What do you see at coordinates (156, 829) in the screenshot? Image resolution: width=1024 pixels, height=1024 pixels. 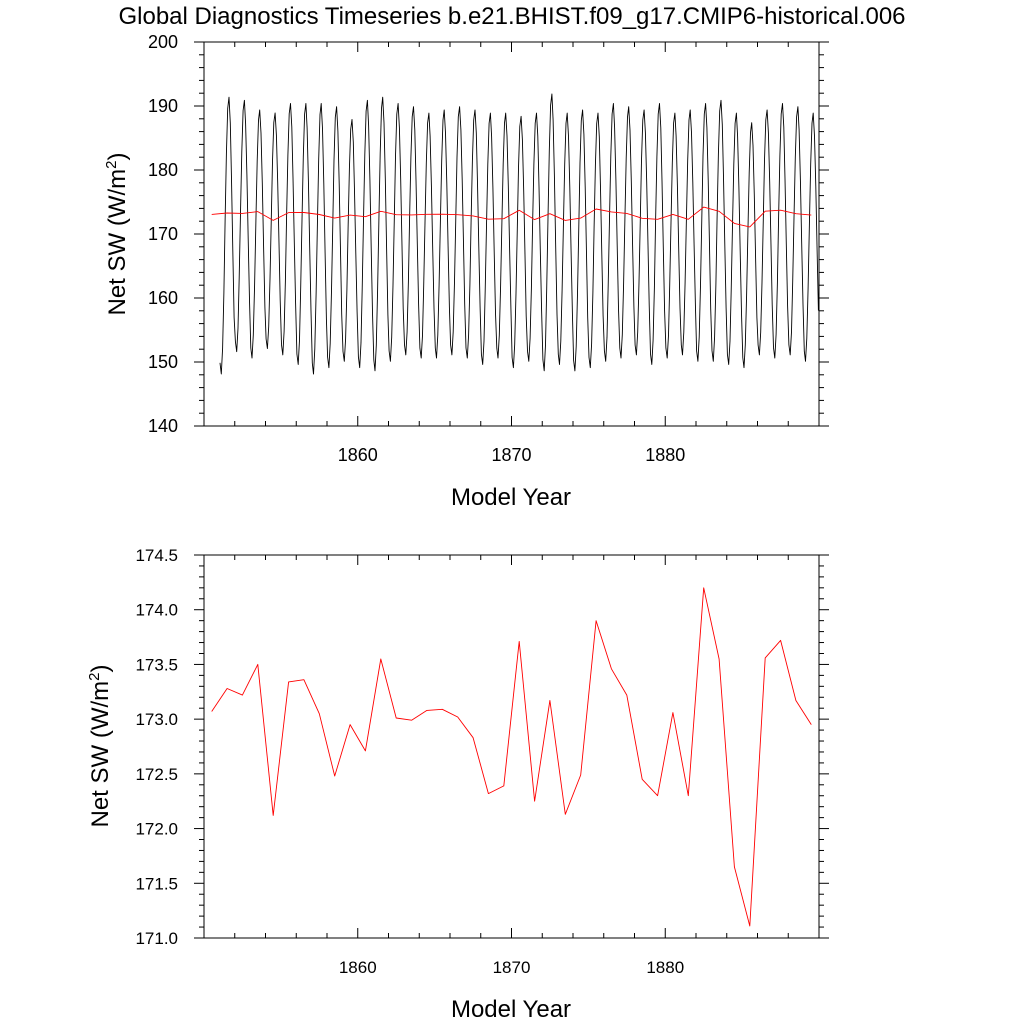 I see `y-tick-label: 172.0` at bounding box center [156, 829].